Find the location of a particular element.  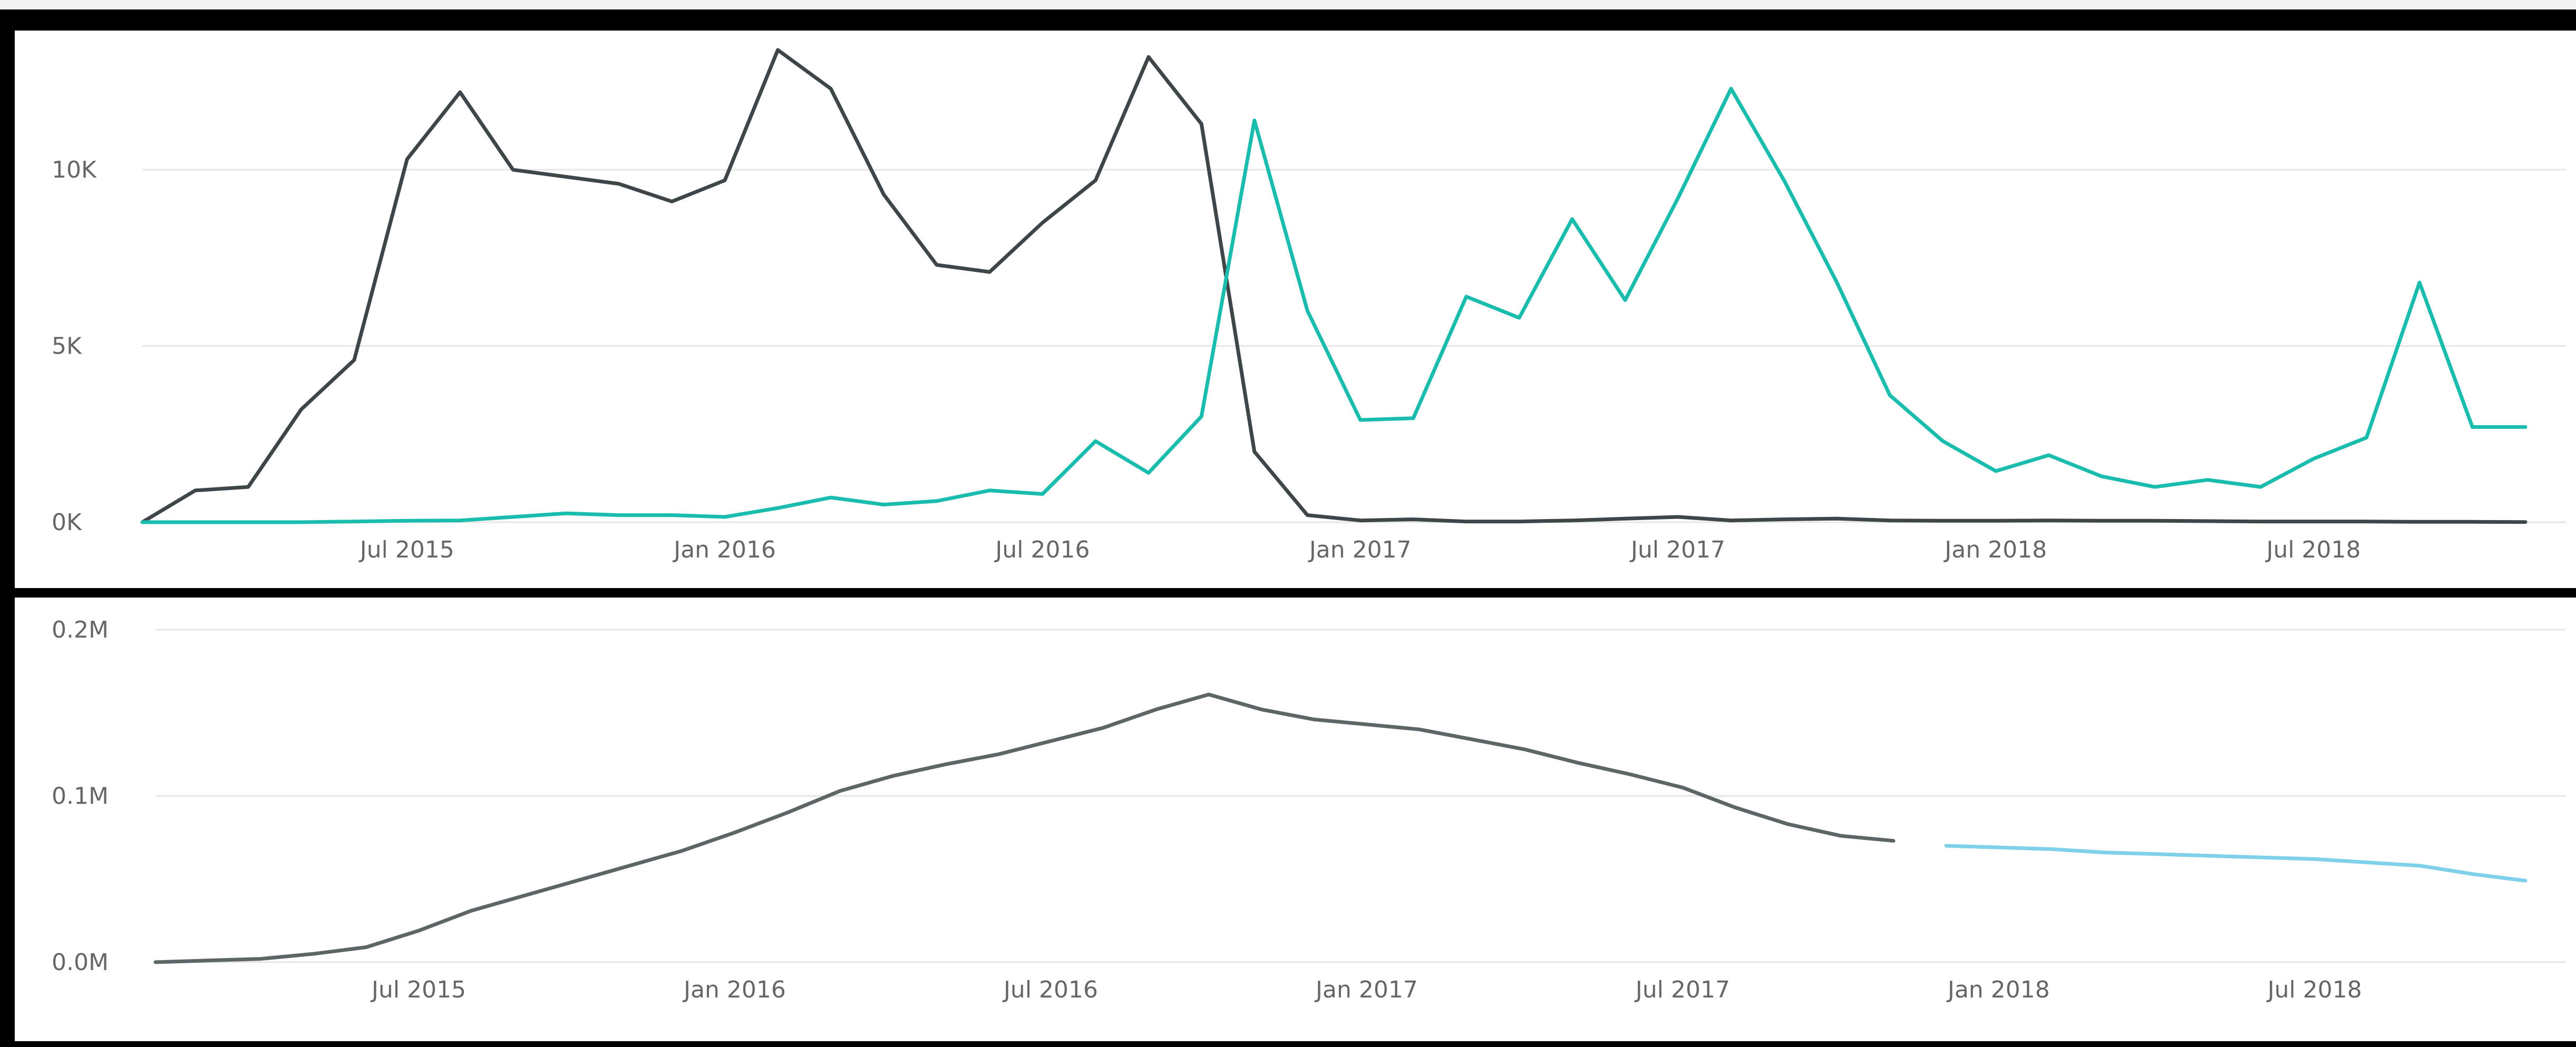

y-tick-label: 0.1M is located at coordinates (80, 796).